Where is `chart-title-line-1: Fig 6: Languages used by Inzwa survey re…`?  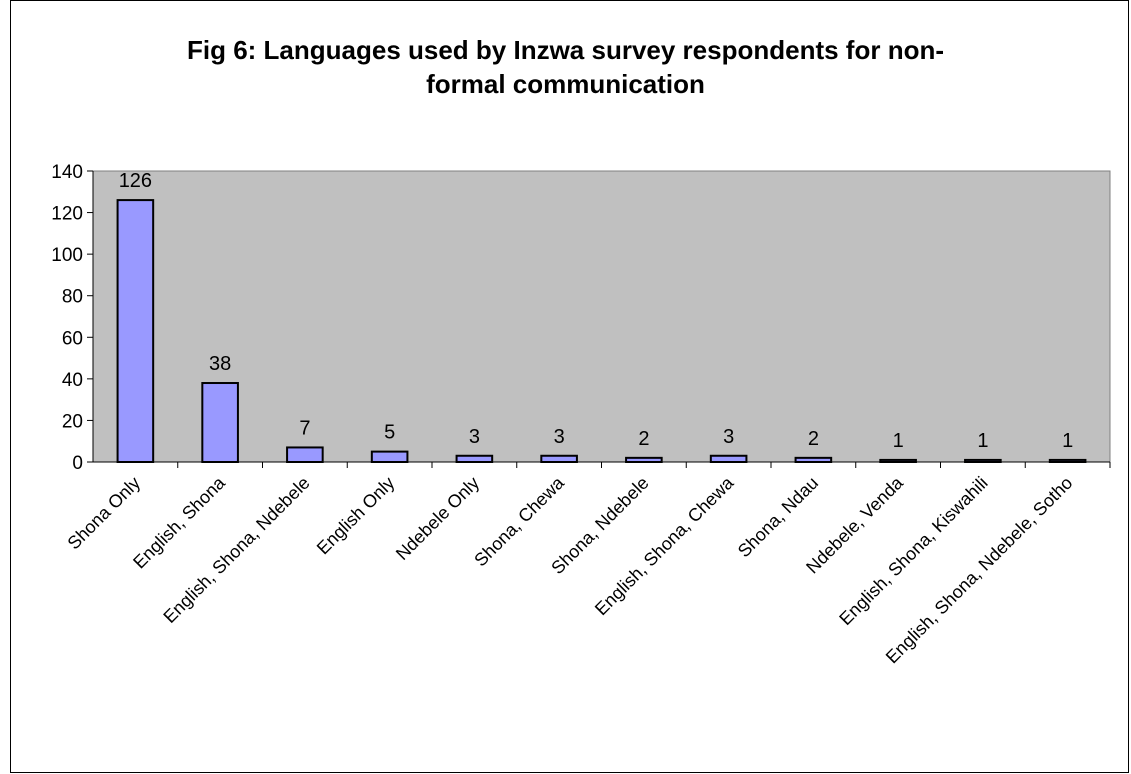 chart-title-line-1: Fig 6: Languages used by Inzwa survey re… is located at coordinates (565, 50).